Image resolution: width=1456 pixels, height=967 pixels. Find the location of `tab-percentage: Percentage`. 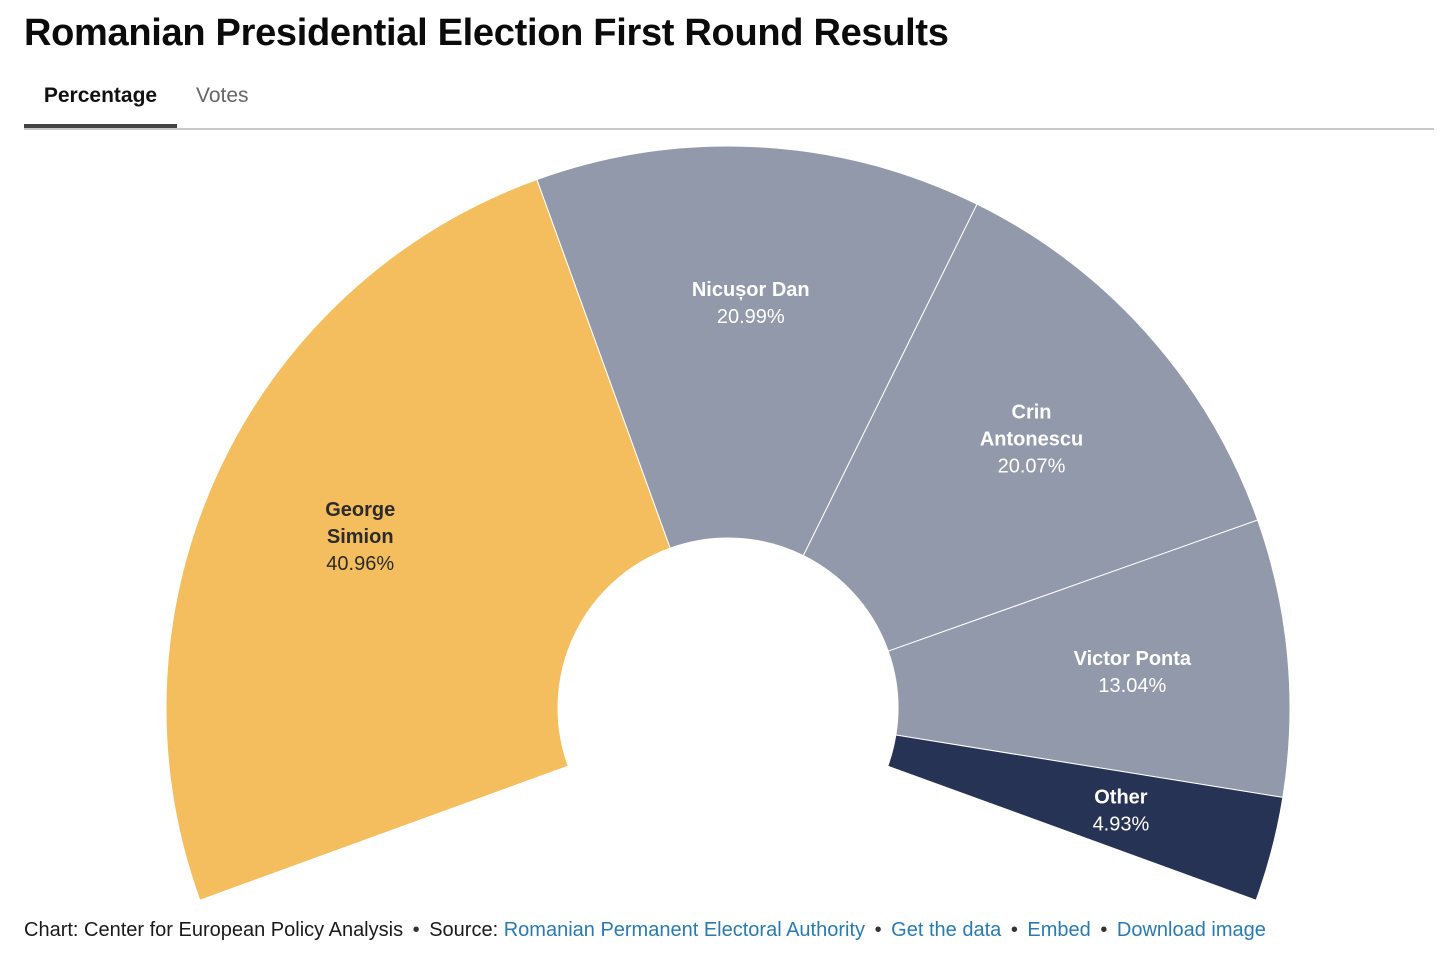

tab-percentage: Percentage is located at coordinates (100, 103).